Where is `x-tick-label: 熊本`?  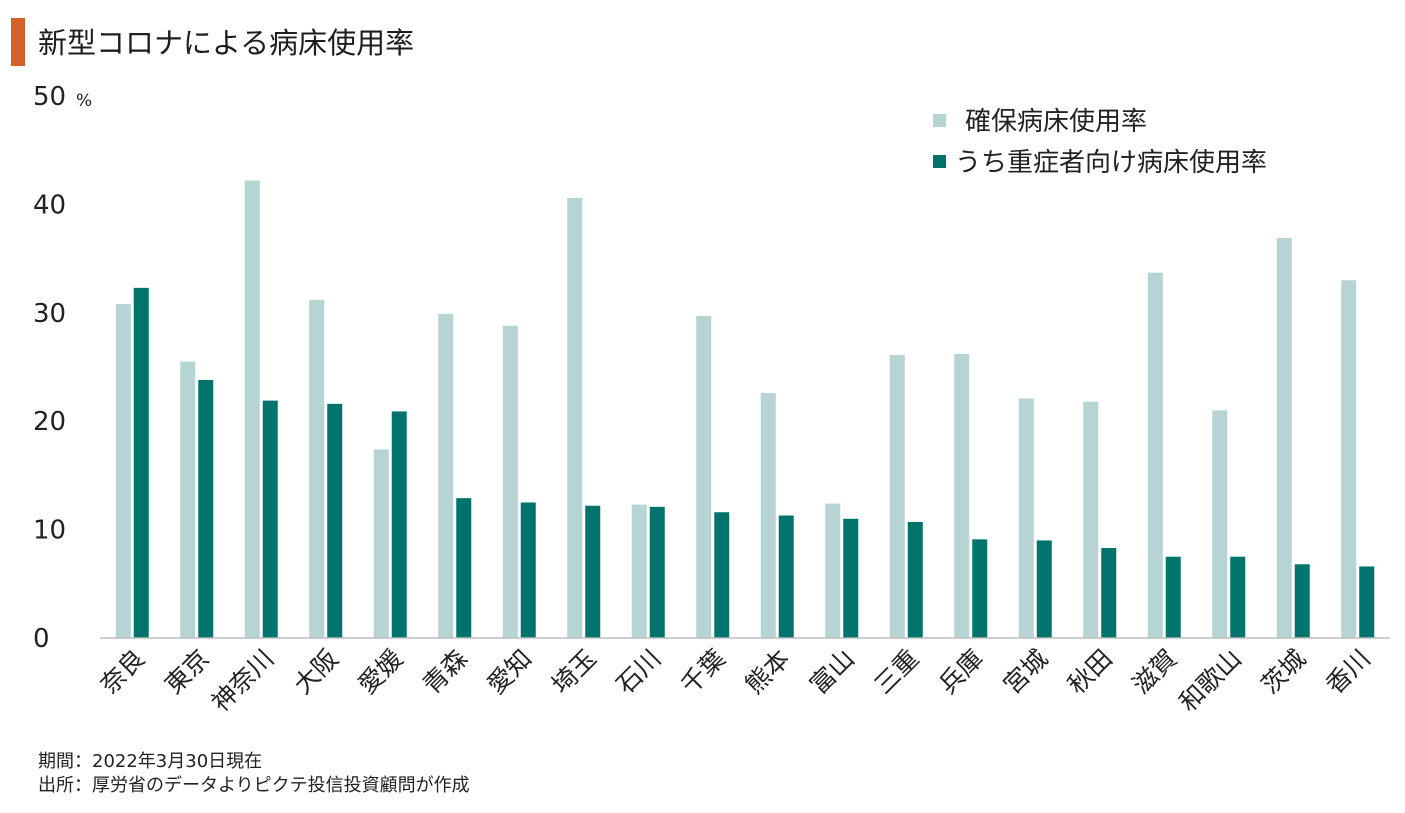 x-tick-label: 熊本 is located at coordinates (768, 672).